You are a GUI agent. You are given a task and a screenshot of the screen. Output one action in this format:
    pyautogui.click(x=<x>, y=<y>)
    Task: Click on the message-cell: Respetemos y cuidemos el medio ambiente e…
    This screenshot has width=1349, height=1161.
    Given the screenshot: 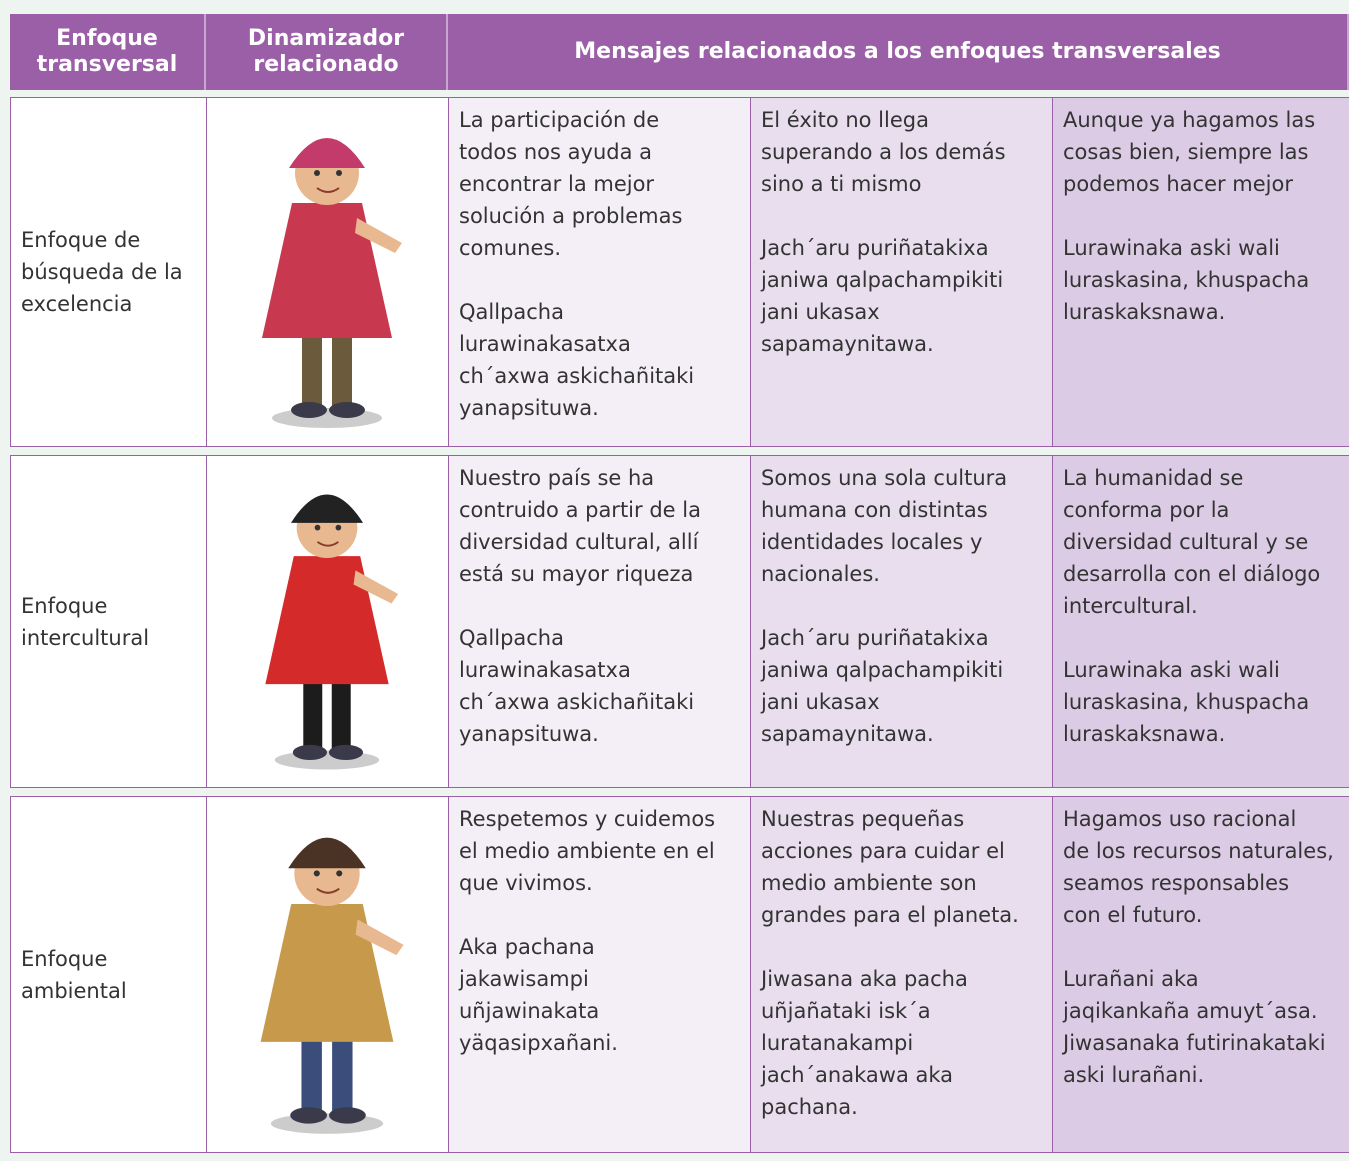 What is the action you would take?
    pyautogui.click(x=599, y=974)
    